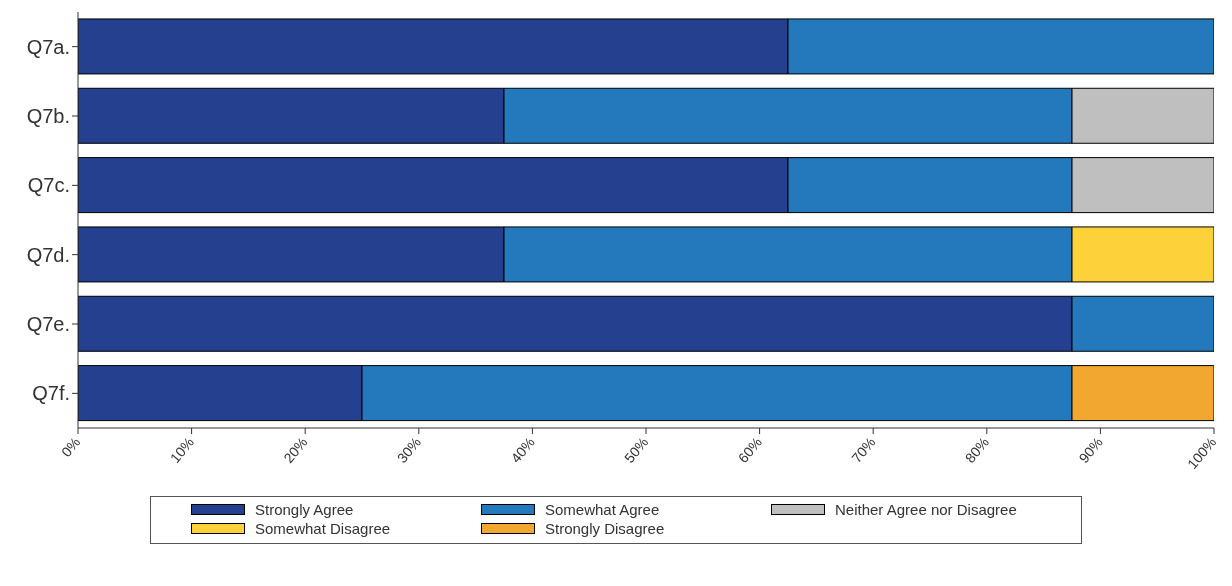  Describe the element at coordinates (602, 509) in the screenshot. I see `legend-label: Somewhat Agree` at that location.